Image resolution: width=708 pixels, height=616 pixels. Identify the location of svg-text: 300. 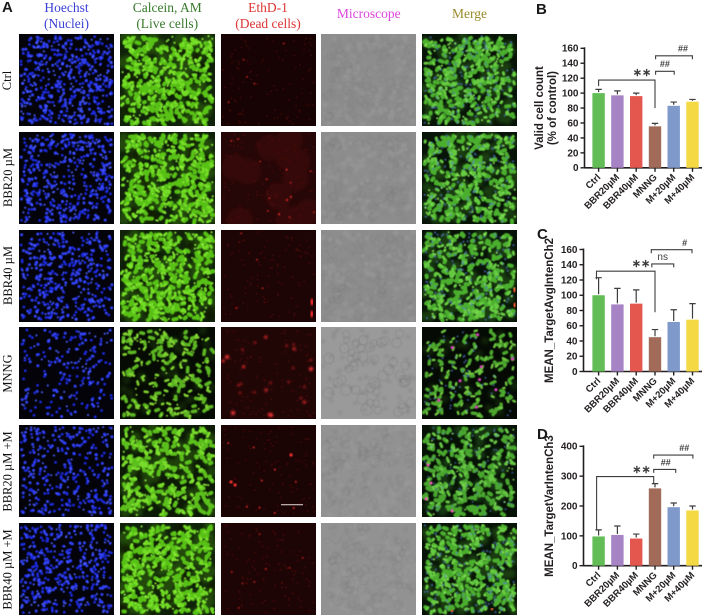
(569, 477).